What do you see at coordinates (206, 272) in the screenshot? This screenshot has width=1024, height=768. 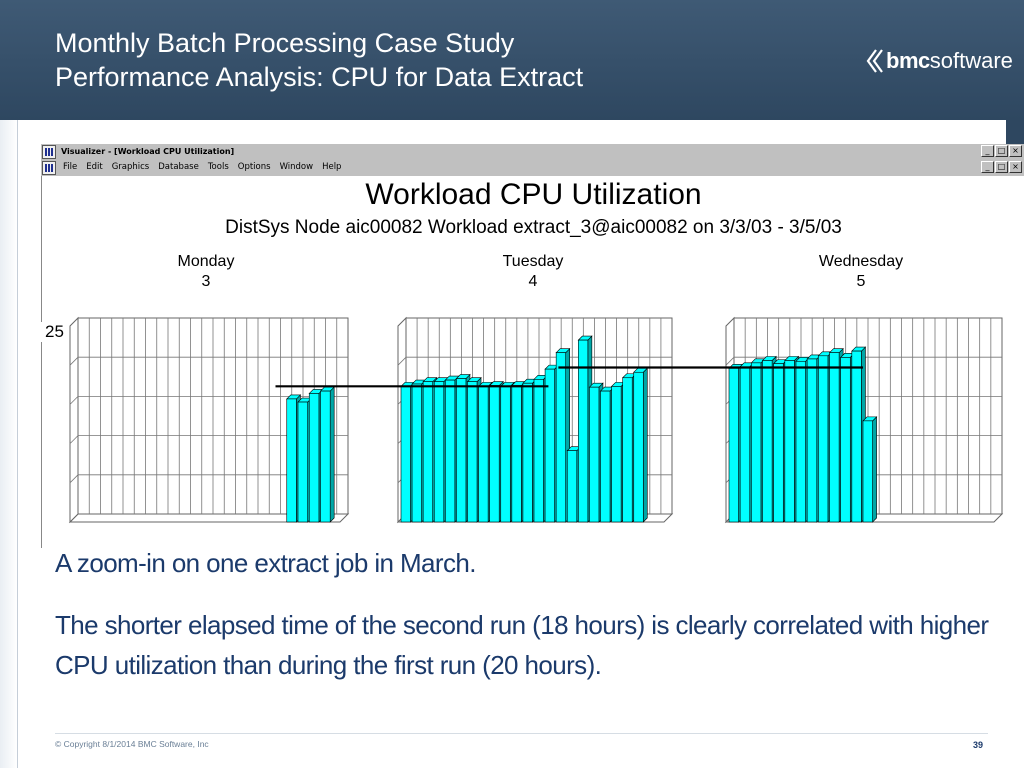 I see `day-label-monday: Monday 3` at bounding box center [206, 272].